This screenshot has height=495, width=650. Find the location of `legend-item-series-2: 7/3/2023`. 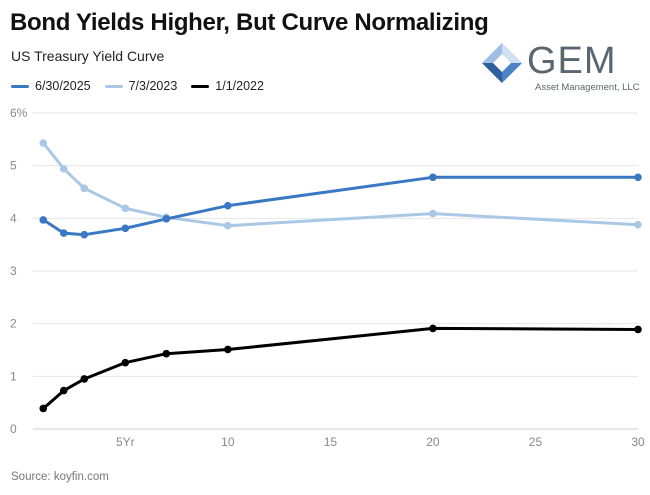

legend-item-series-2: 7/3/2023 is located at coordinates (141, 86).